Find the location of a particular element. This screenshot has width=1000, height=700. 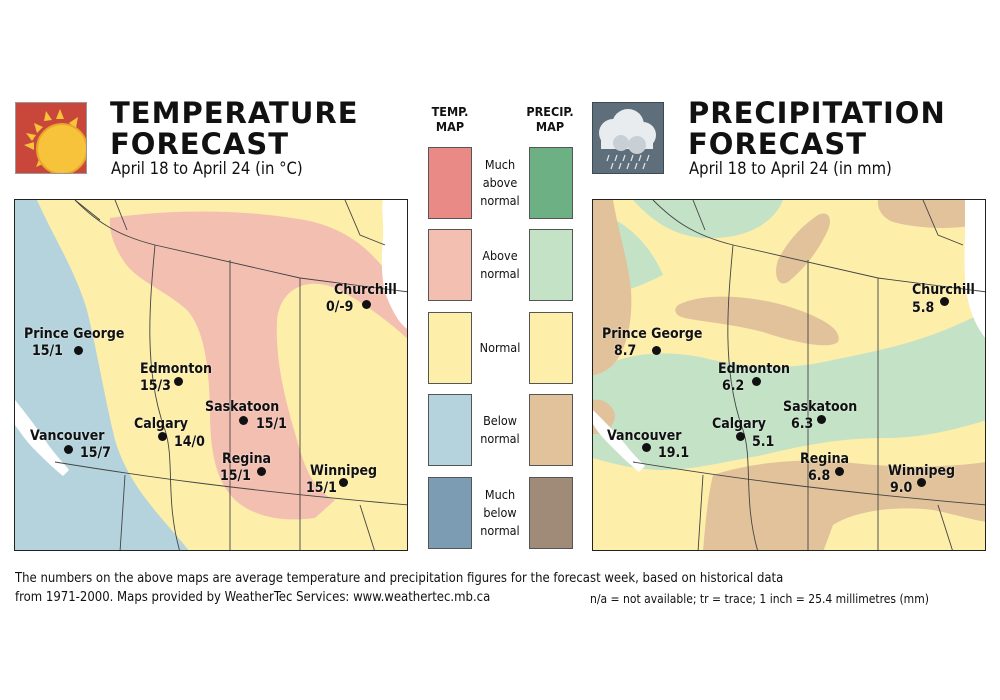

legend-category-label: Above normal is located at coordinates (500, 264).